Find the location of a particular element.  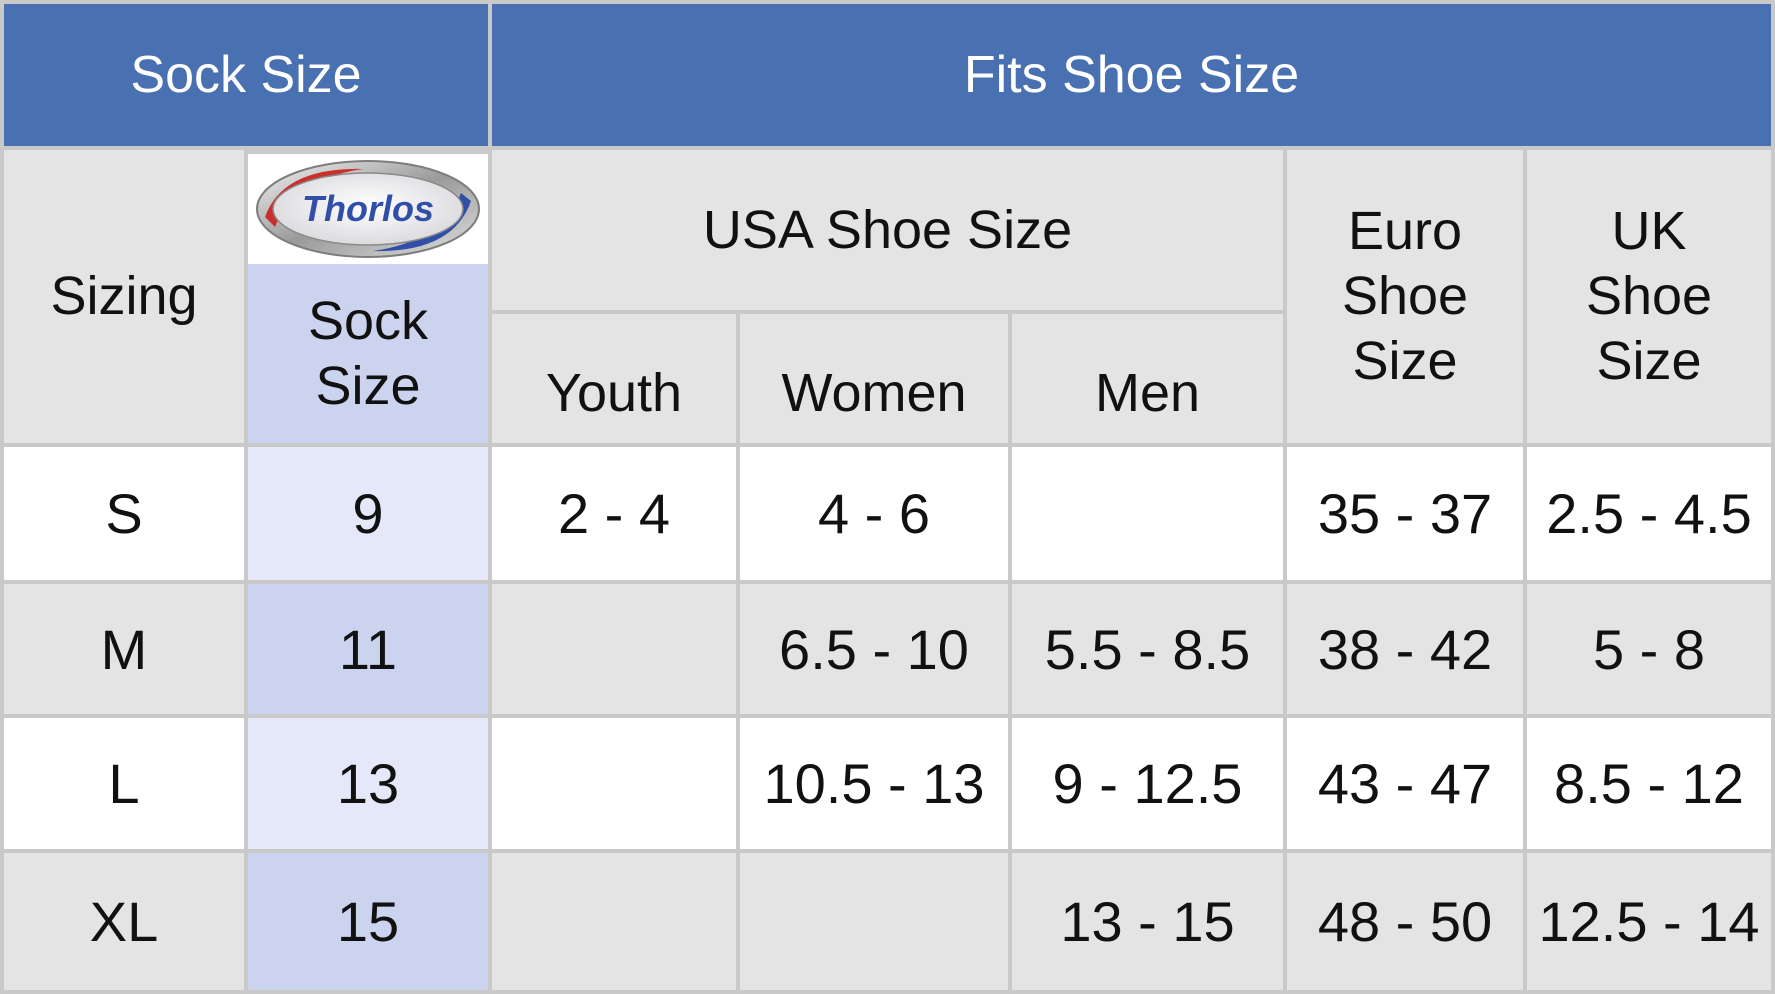

row-s-men is located at coordinates (1147, 513).